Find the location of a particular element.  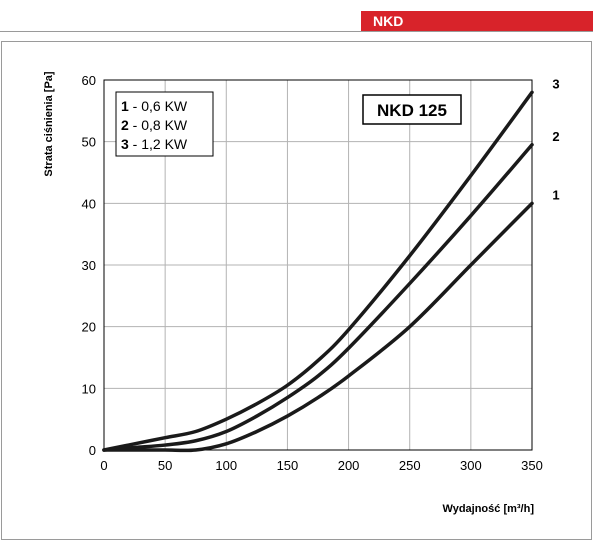

x-tick-label: 300 is located at coordinates (471, 465).